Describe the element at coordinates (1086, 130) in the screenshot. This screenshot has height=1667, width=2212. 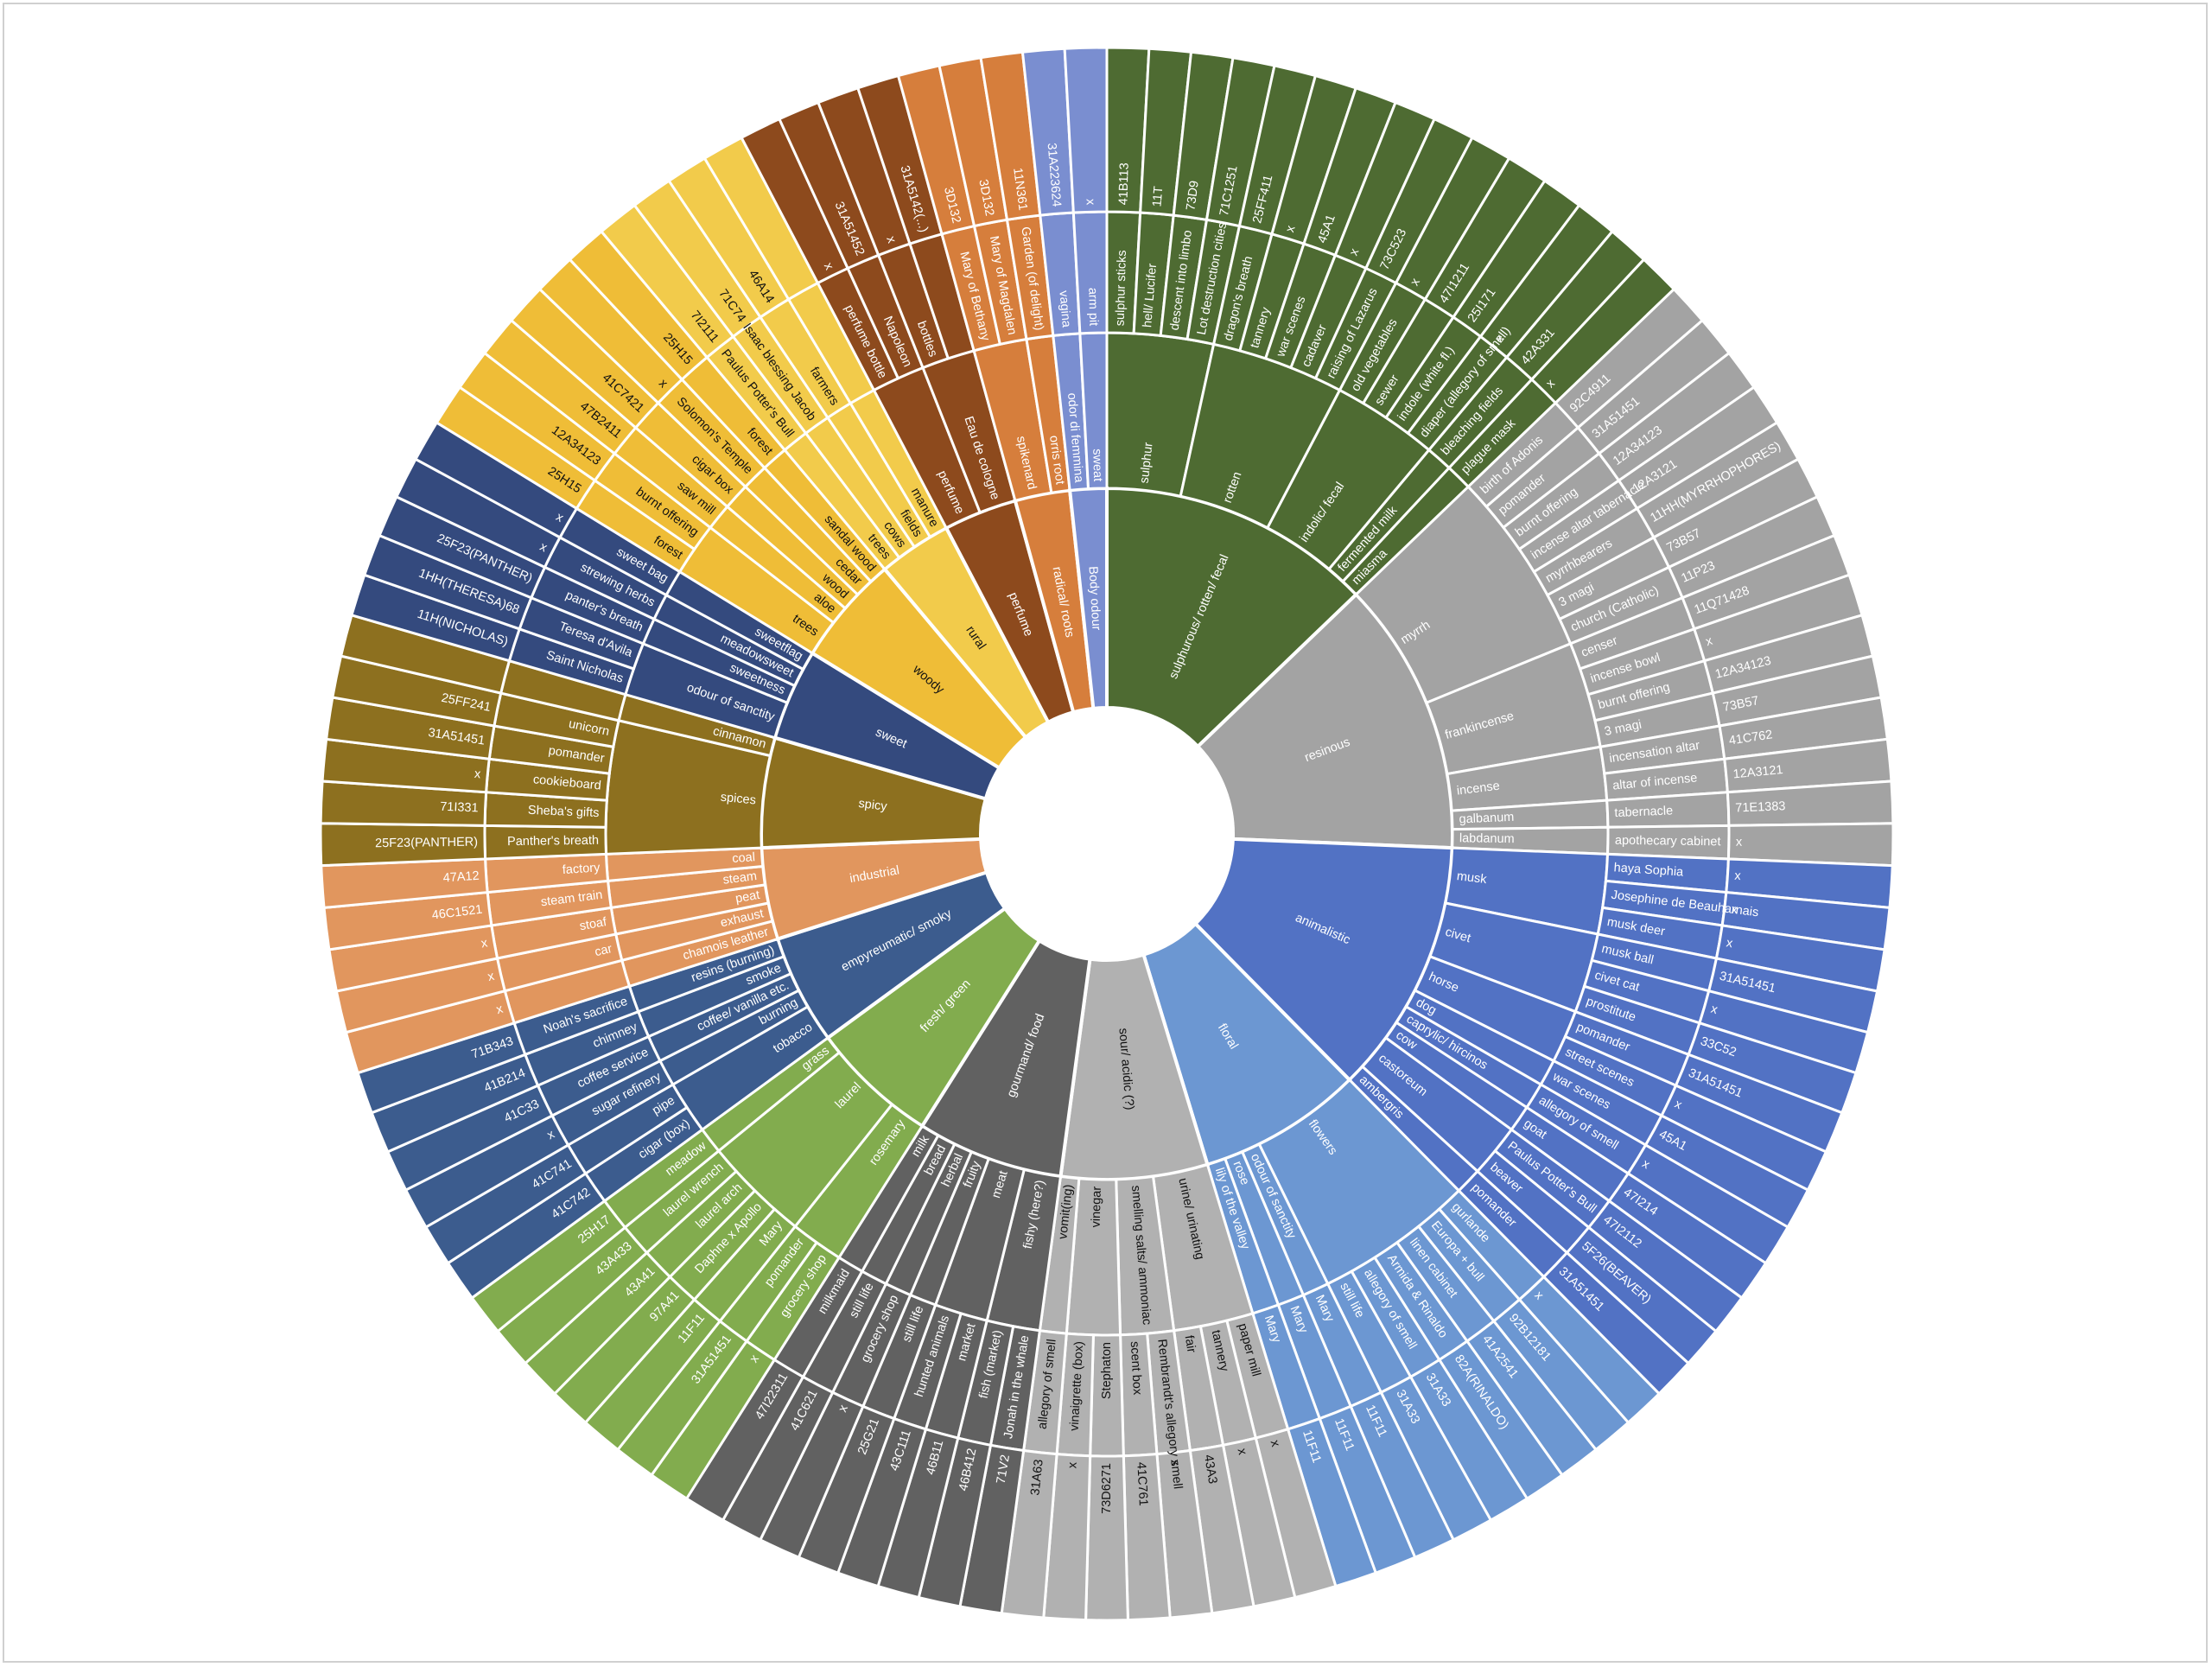
I see `segment-l3-x` at that location.